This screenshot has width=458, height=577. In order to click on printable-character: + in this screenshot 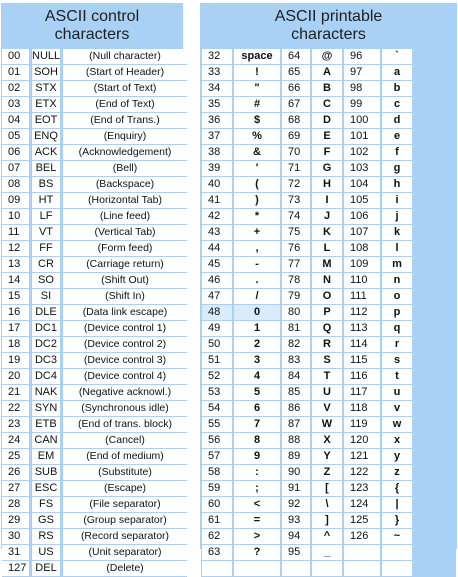, I will do `click(257, 233)`.